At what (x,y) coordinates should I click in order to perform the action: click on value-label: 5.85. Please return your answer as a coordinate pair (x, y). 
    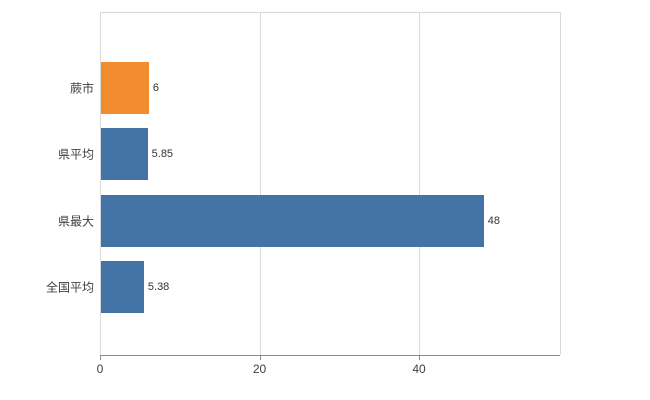
    Looking at the image, I should click on (162, 154).